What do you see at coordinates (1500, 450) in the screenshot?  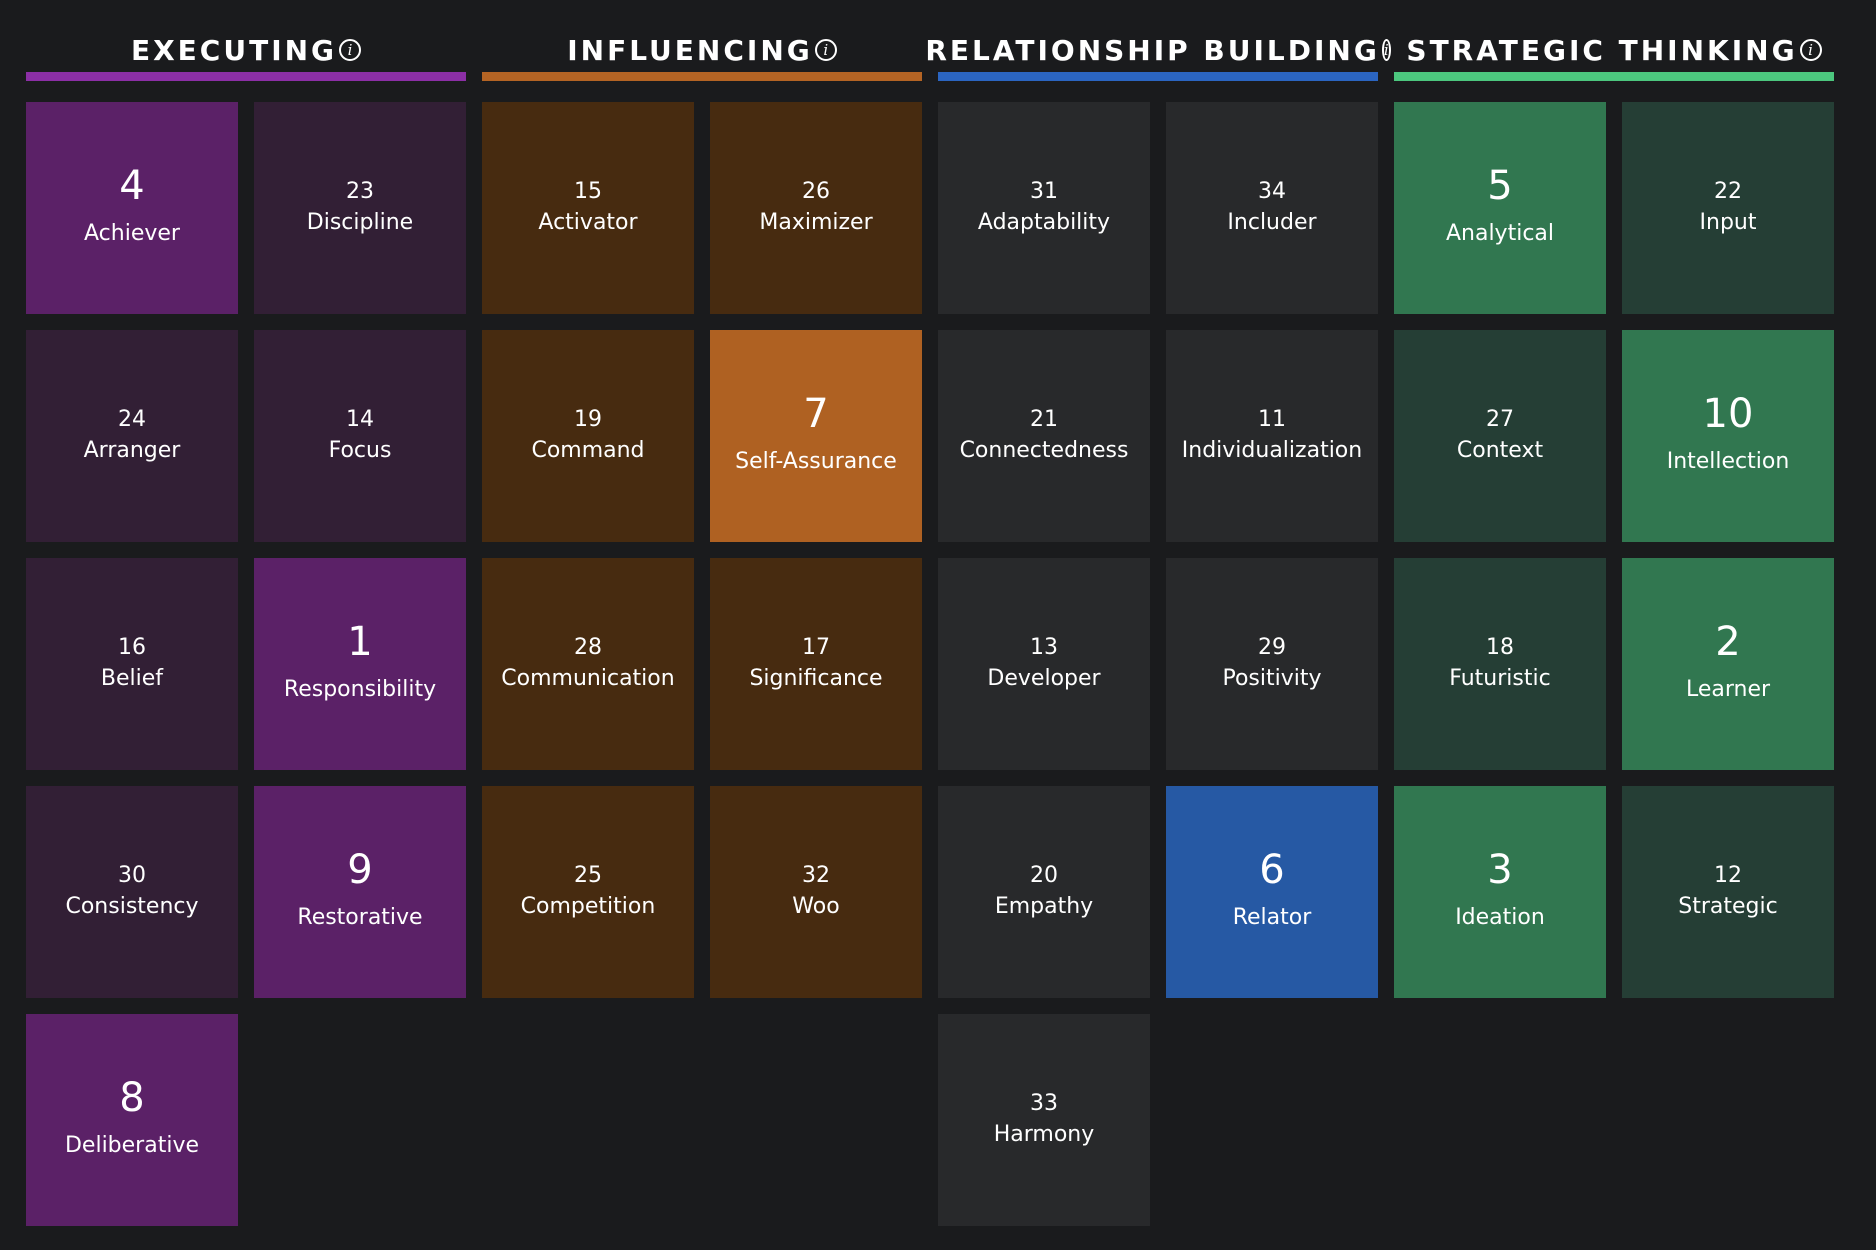 I see `theme-name: Context` at bounding box center [1500, 450].